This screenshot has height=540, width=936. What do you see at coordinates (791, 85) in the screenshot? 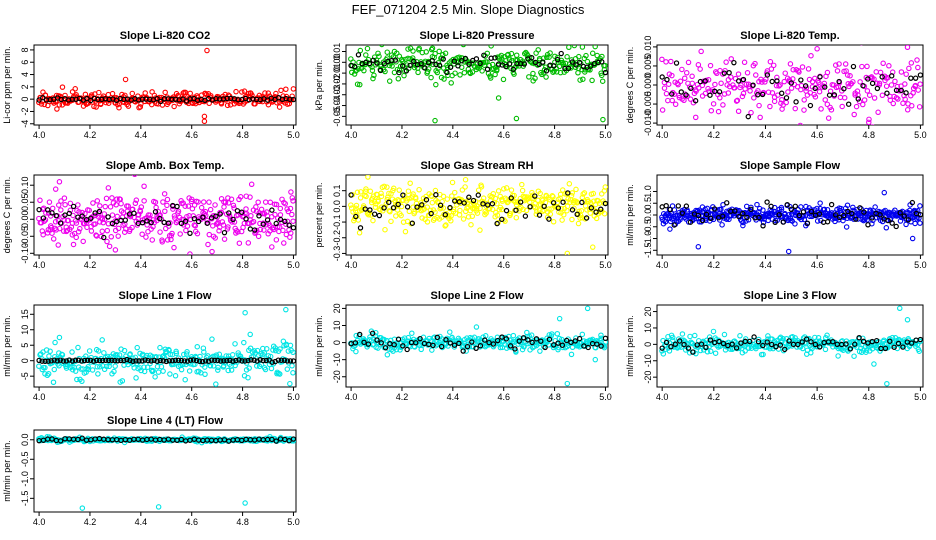
I see `data-points` at bounding box center [791, 85].